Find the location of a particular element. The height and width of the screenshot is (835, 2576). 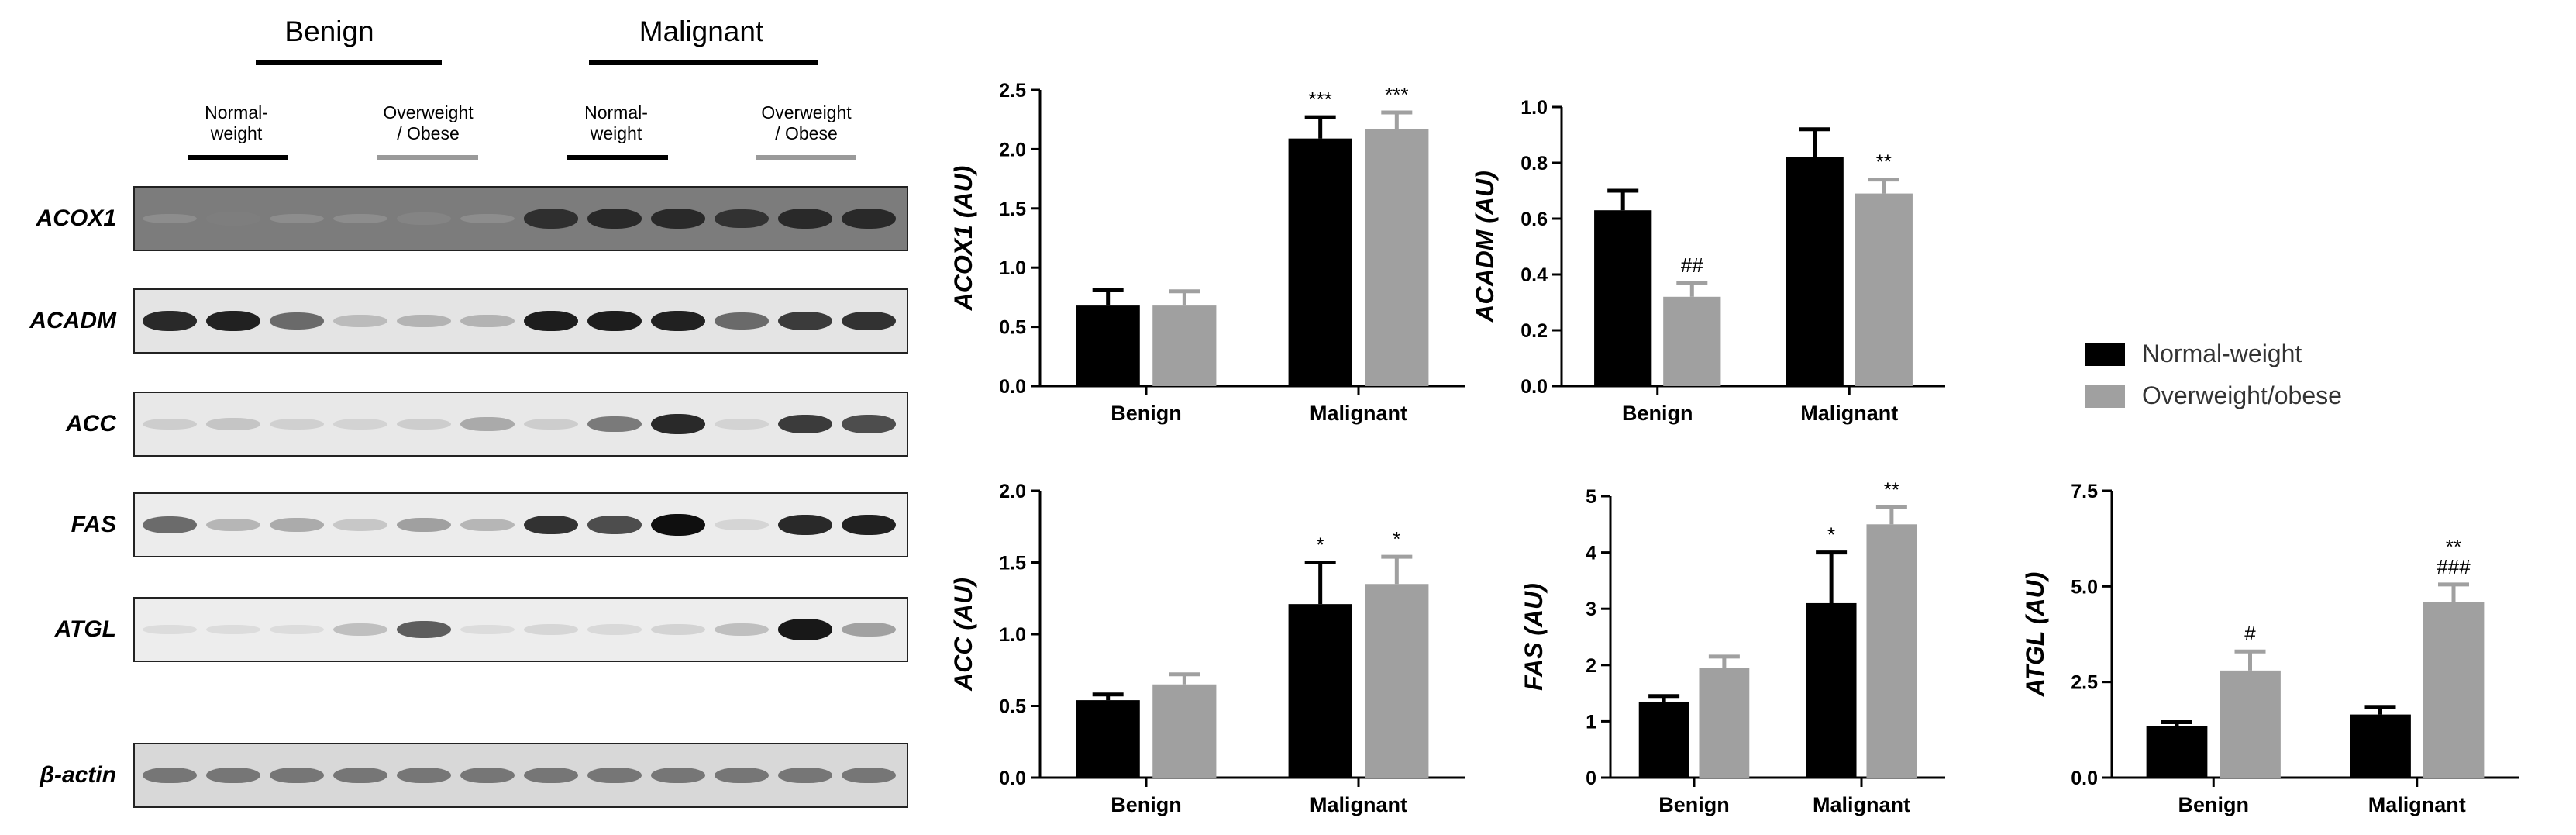

blot-group-benign: Benign is located at coordinates (329, 32).